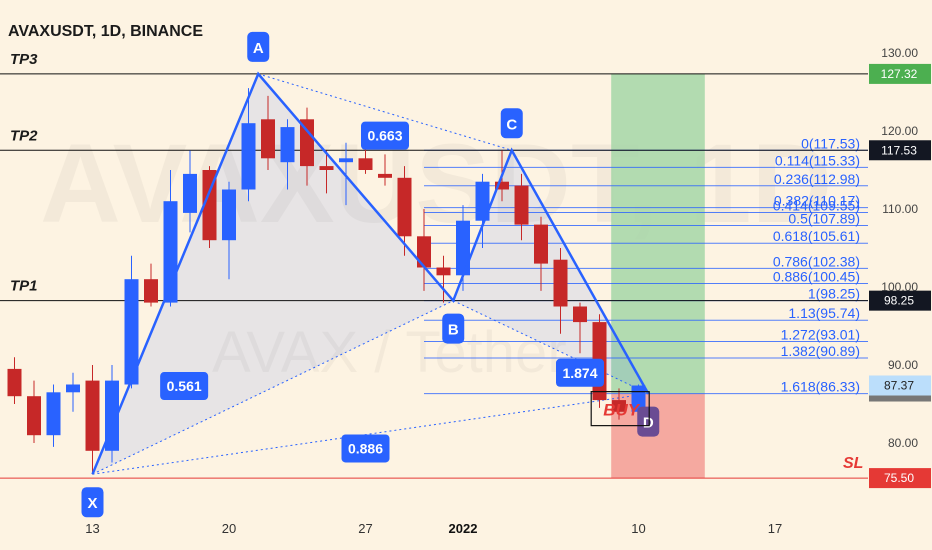 This screenshot has height=550, width=932. I want to click on price-tag-label-tp3: 127.32, so click(899, 74).